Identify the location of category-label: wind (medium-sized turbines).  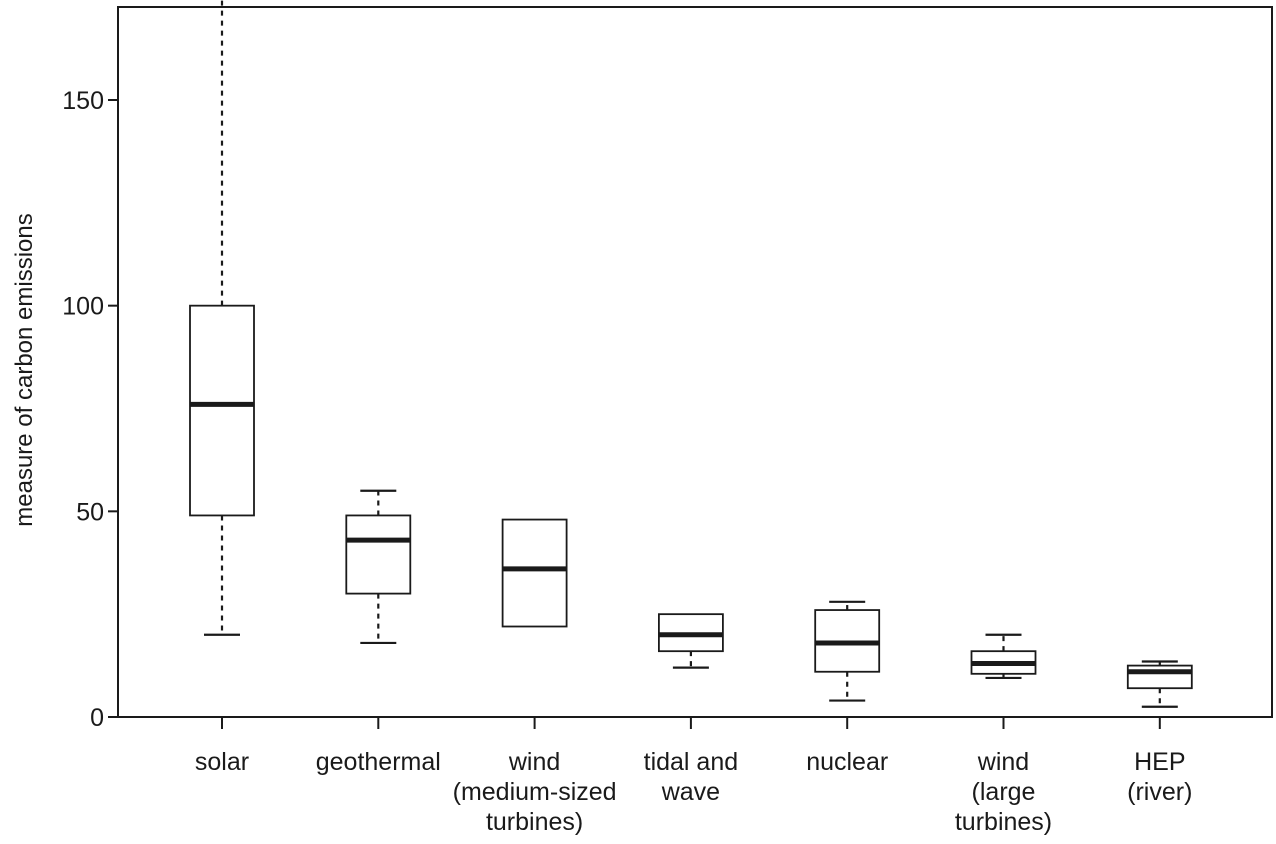
(535, 792).